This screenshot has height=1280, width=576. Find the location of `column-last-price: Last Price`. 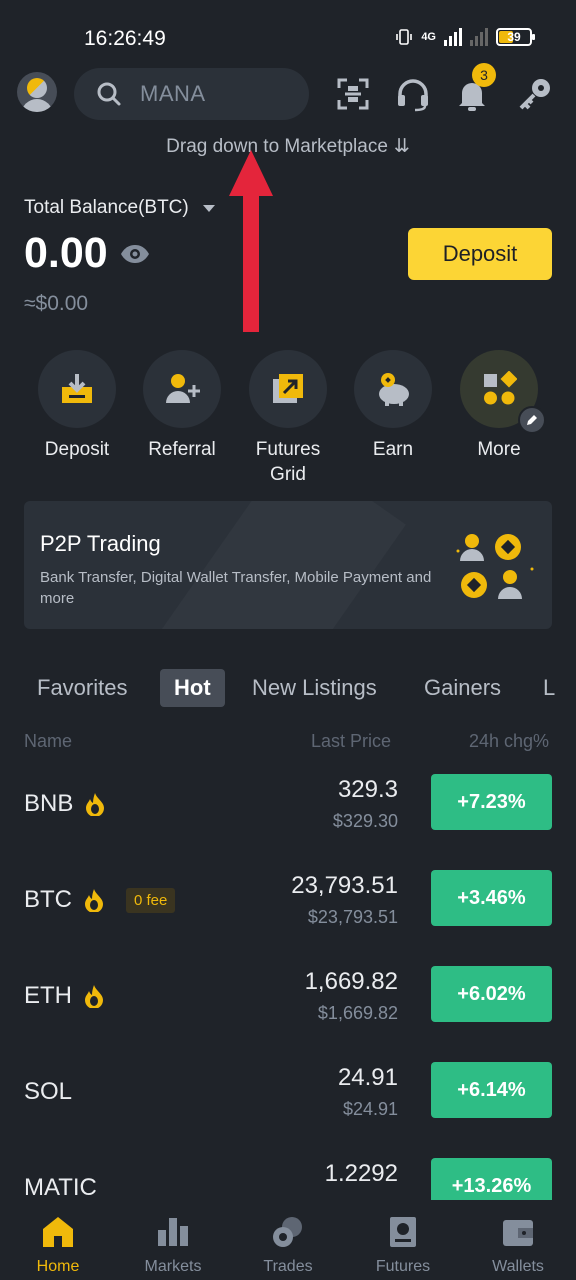

column-last-price: Last Price is located at coordinates (351, 741).